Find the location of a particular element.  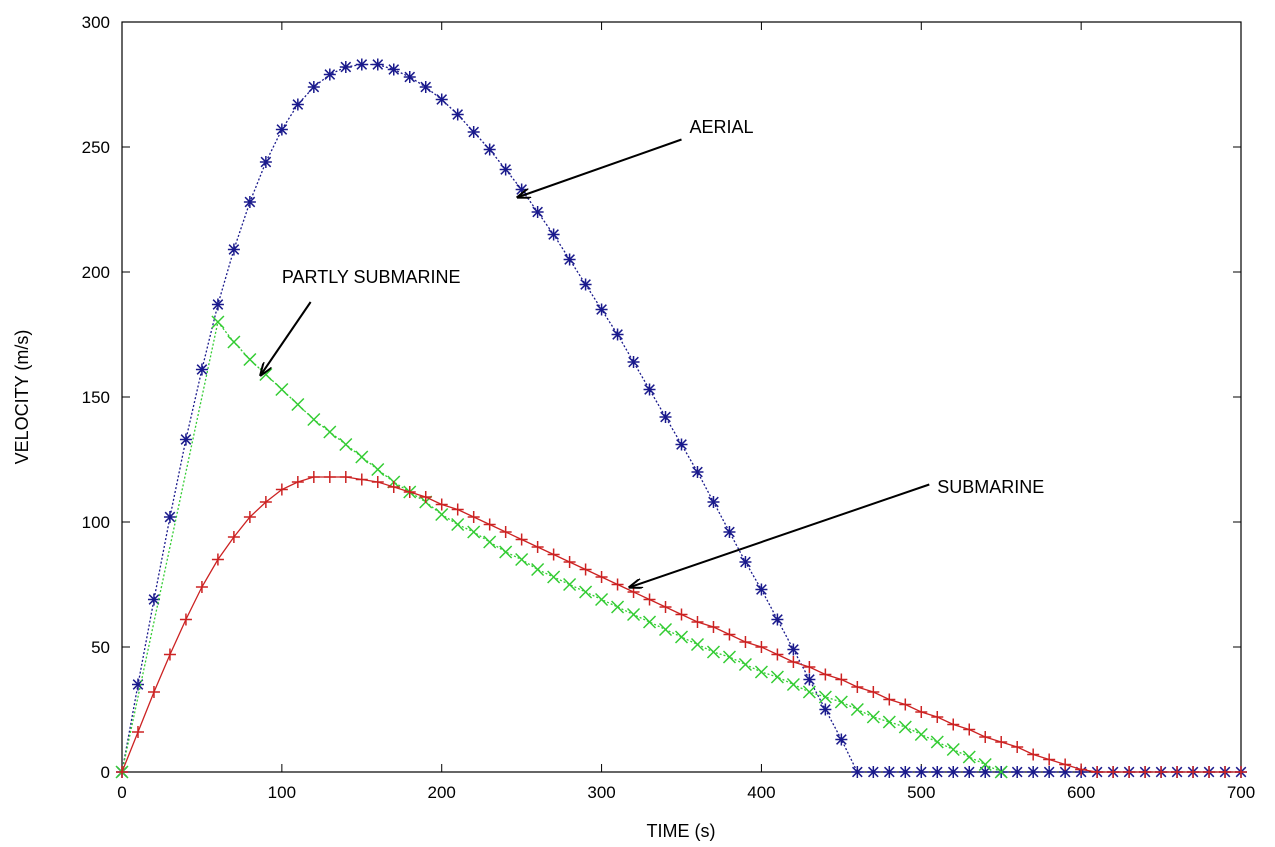

x-tick-label: 500 is located at coordinates (921, 792).